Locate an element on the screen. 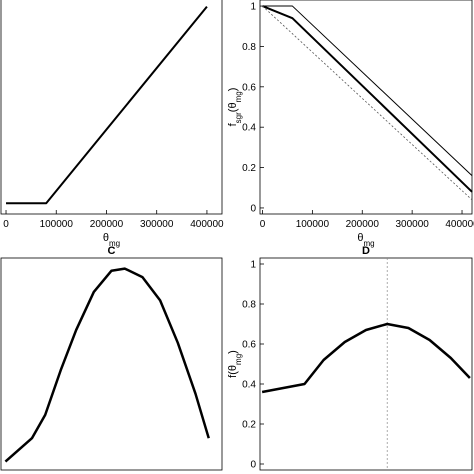 This screenshot has width=474, height=474. label-part: f(θ is located at coordinates (233, 371).